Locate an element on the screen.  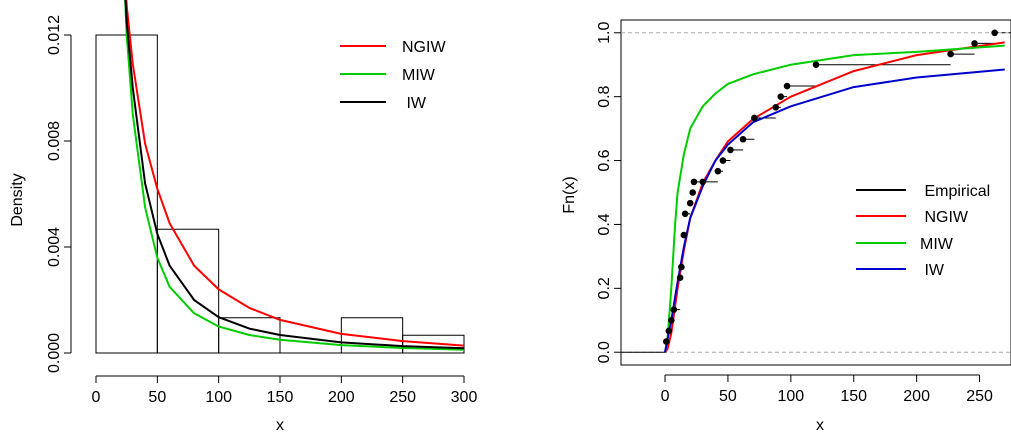
ecdf-x-tick-label: 250 is located at coordinates (979, 396).